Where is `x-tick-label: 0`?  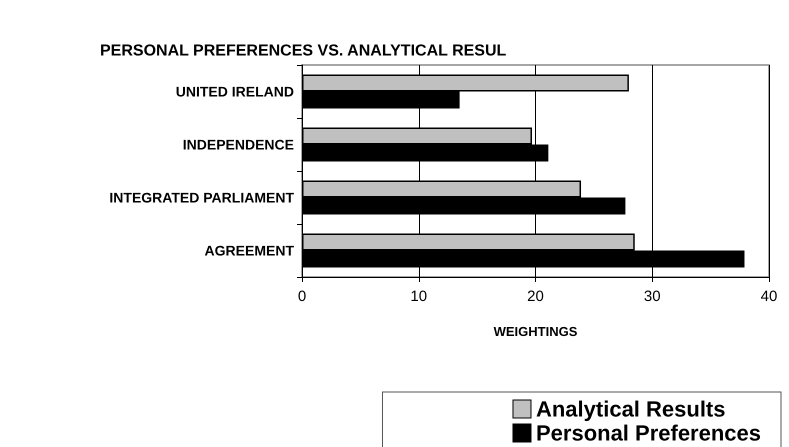 x-tick-label: 0 is located at coordinates (302, 296).